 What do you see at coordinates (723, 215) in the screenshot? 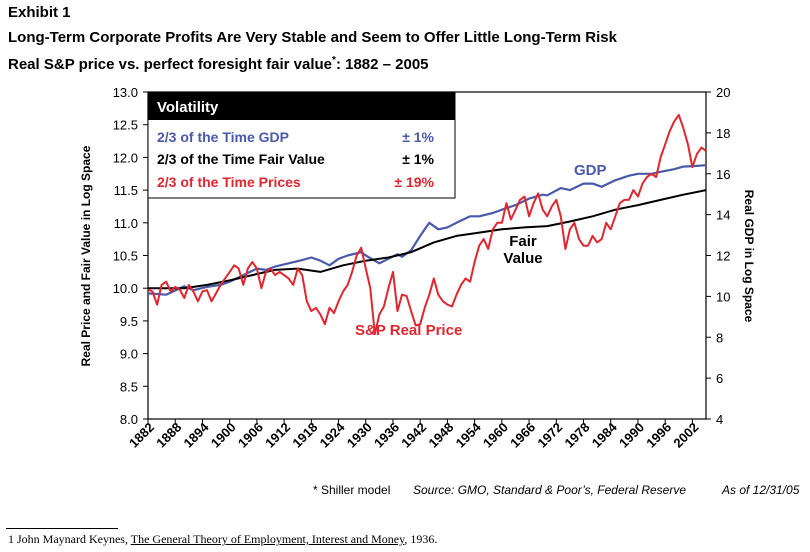
I see `right-tick-label: 14` at bounding box center [723, 215].